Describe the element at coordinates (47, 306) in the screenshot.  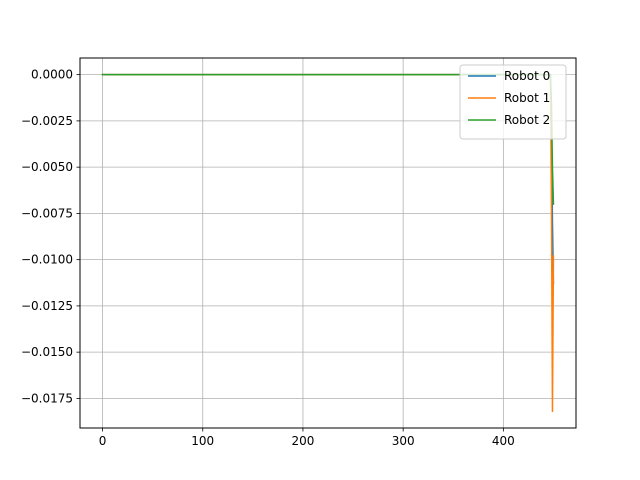
I see `y-tick-label: −0.0125` at that location.